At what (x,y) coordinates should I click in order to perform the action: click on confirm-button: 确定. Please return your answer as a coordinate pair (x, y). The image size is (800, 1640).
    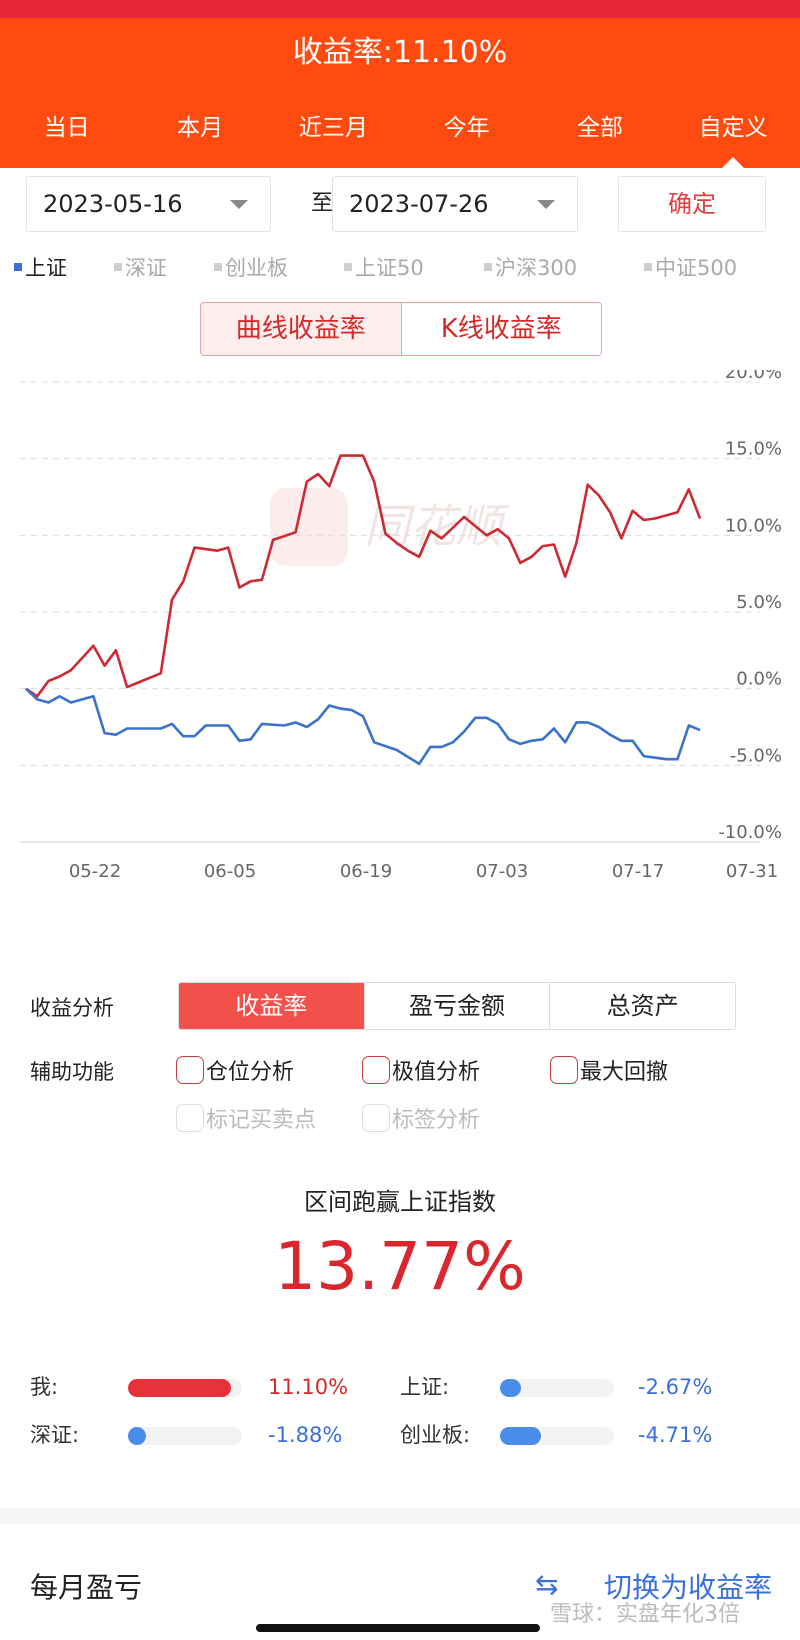
    Looking at the image, I should click on (692, 204).